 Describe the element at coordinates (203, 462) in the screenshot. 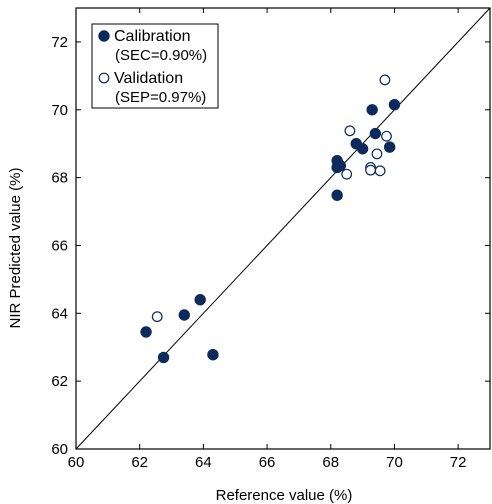

I see `x-tick-label: 64` at that location.